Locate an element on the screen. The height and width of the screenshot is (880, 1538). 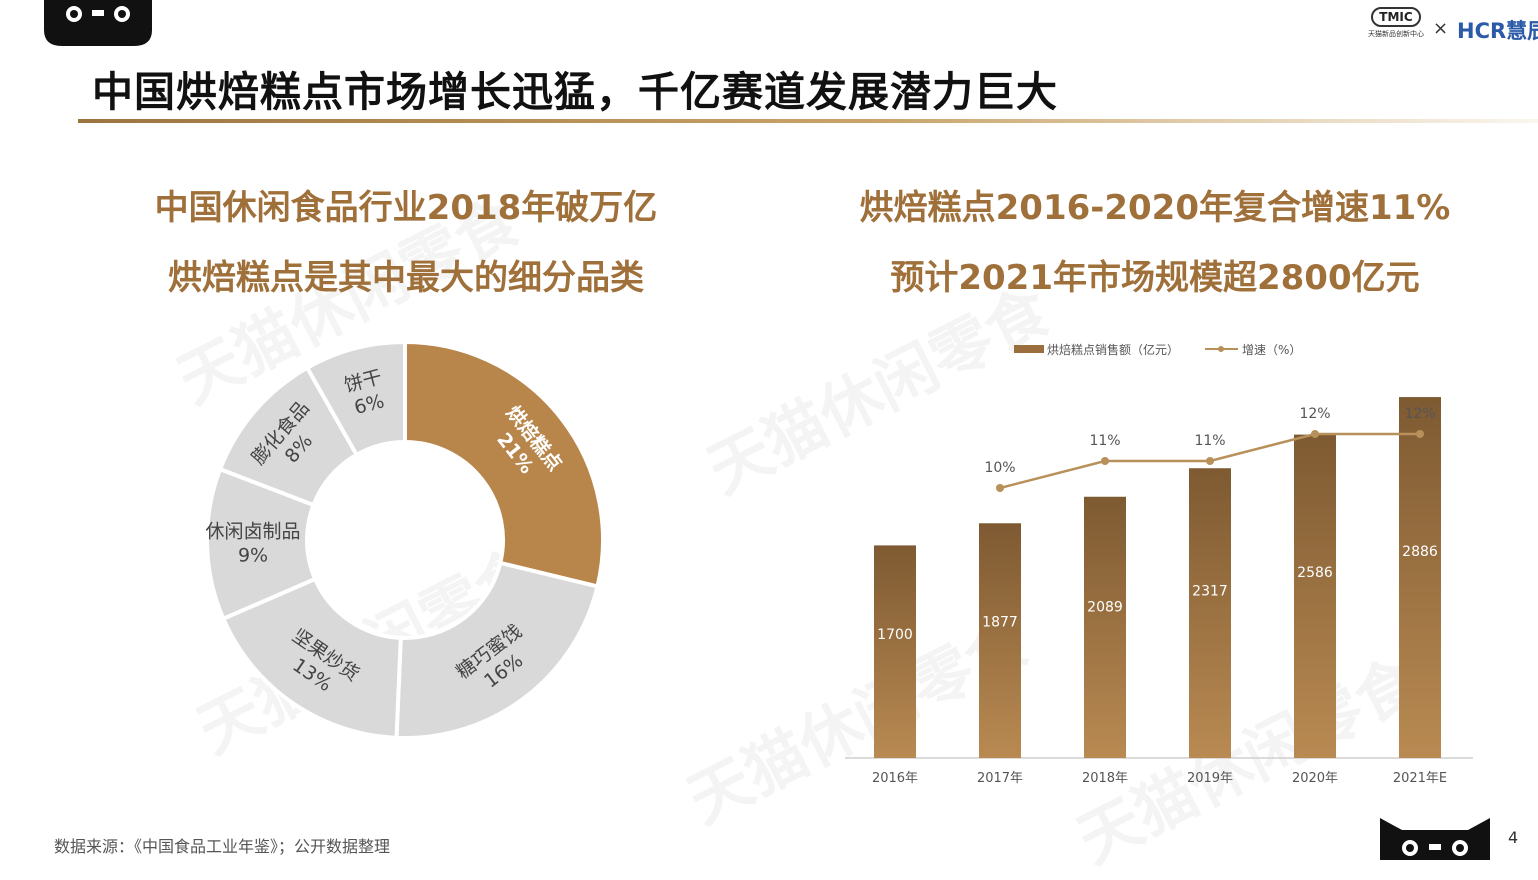
page-title: 中国烘焙糕点市场增长迅猛，千亿赛道发展潜力巨大 is located at coordinates (575, 92).